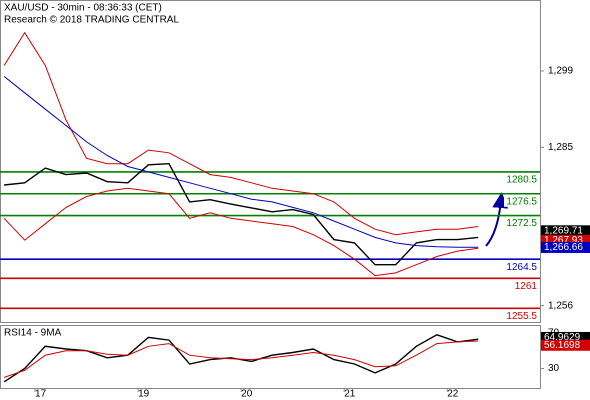 This screenshot has height=400, width=590. Describe the element at coordinates (560, 71) in the screenshot. I see `y-tick-label: 1,299` at that location.